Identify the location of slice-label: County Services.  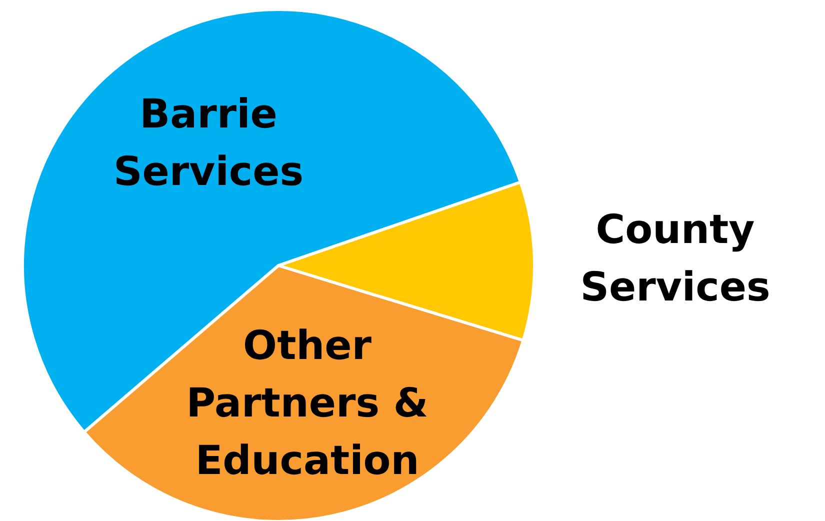
(675, 258).